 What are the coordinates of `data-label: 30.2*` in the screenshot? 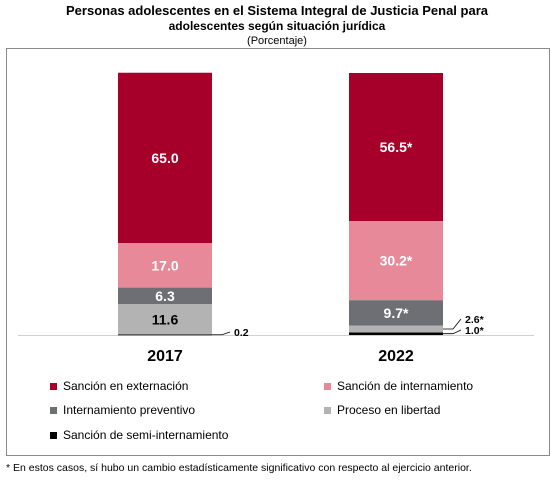 It's located at (396, 261).